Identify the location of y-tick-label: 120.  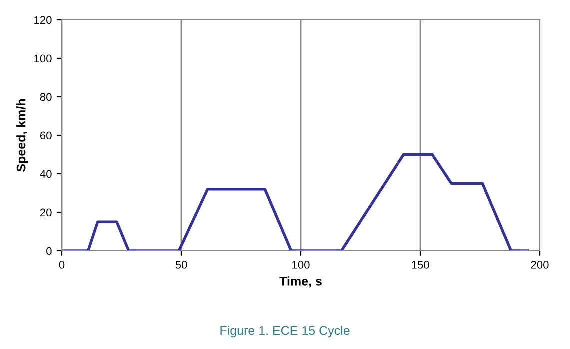
(43, 20).